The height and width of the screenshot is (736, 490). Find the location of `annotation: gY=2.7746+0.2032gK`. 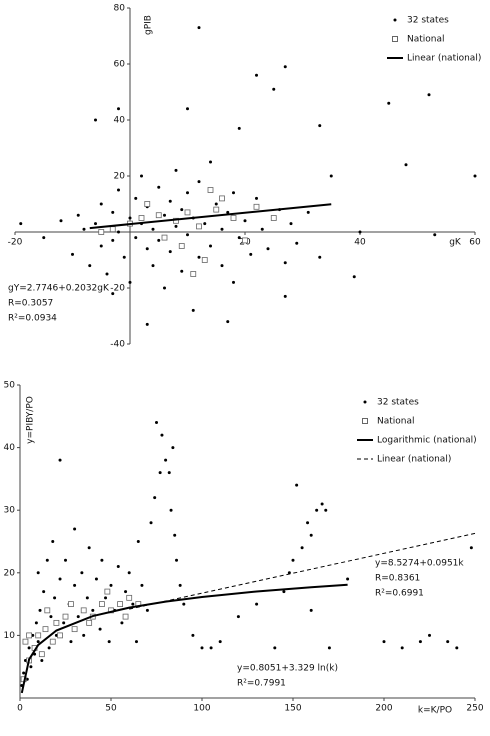

annotation: gY=2.7746+0.2032gK is located at coordinates (59, 289).